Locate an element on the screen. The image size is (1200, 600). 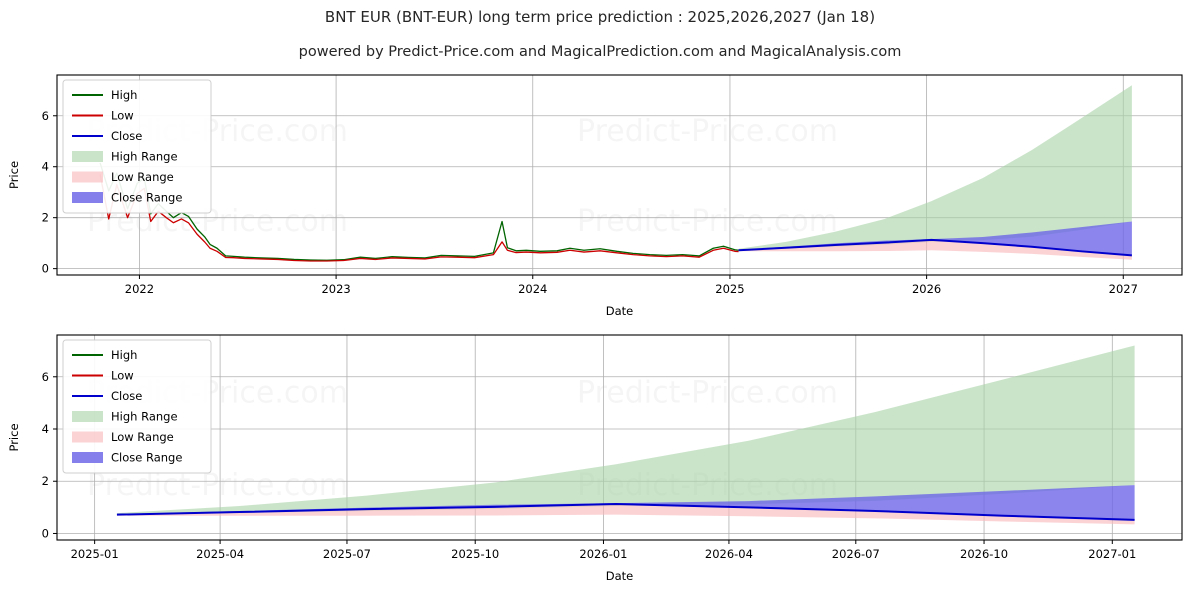
x-tick-label: 2026-10 is located at coordinates (984, 554).